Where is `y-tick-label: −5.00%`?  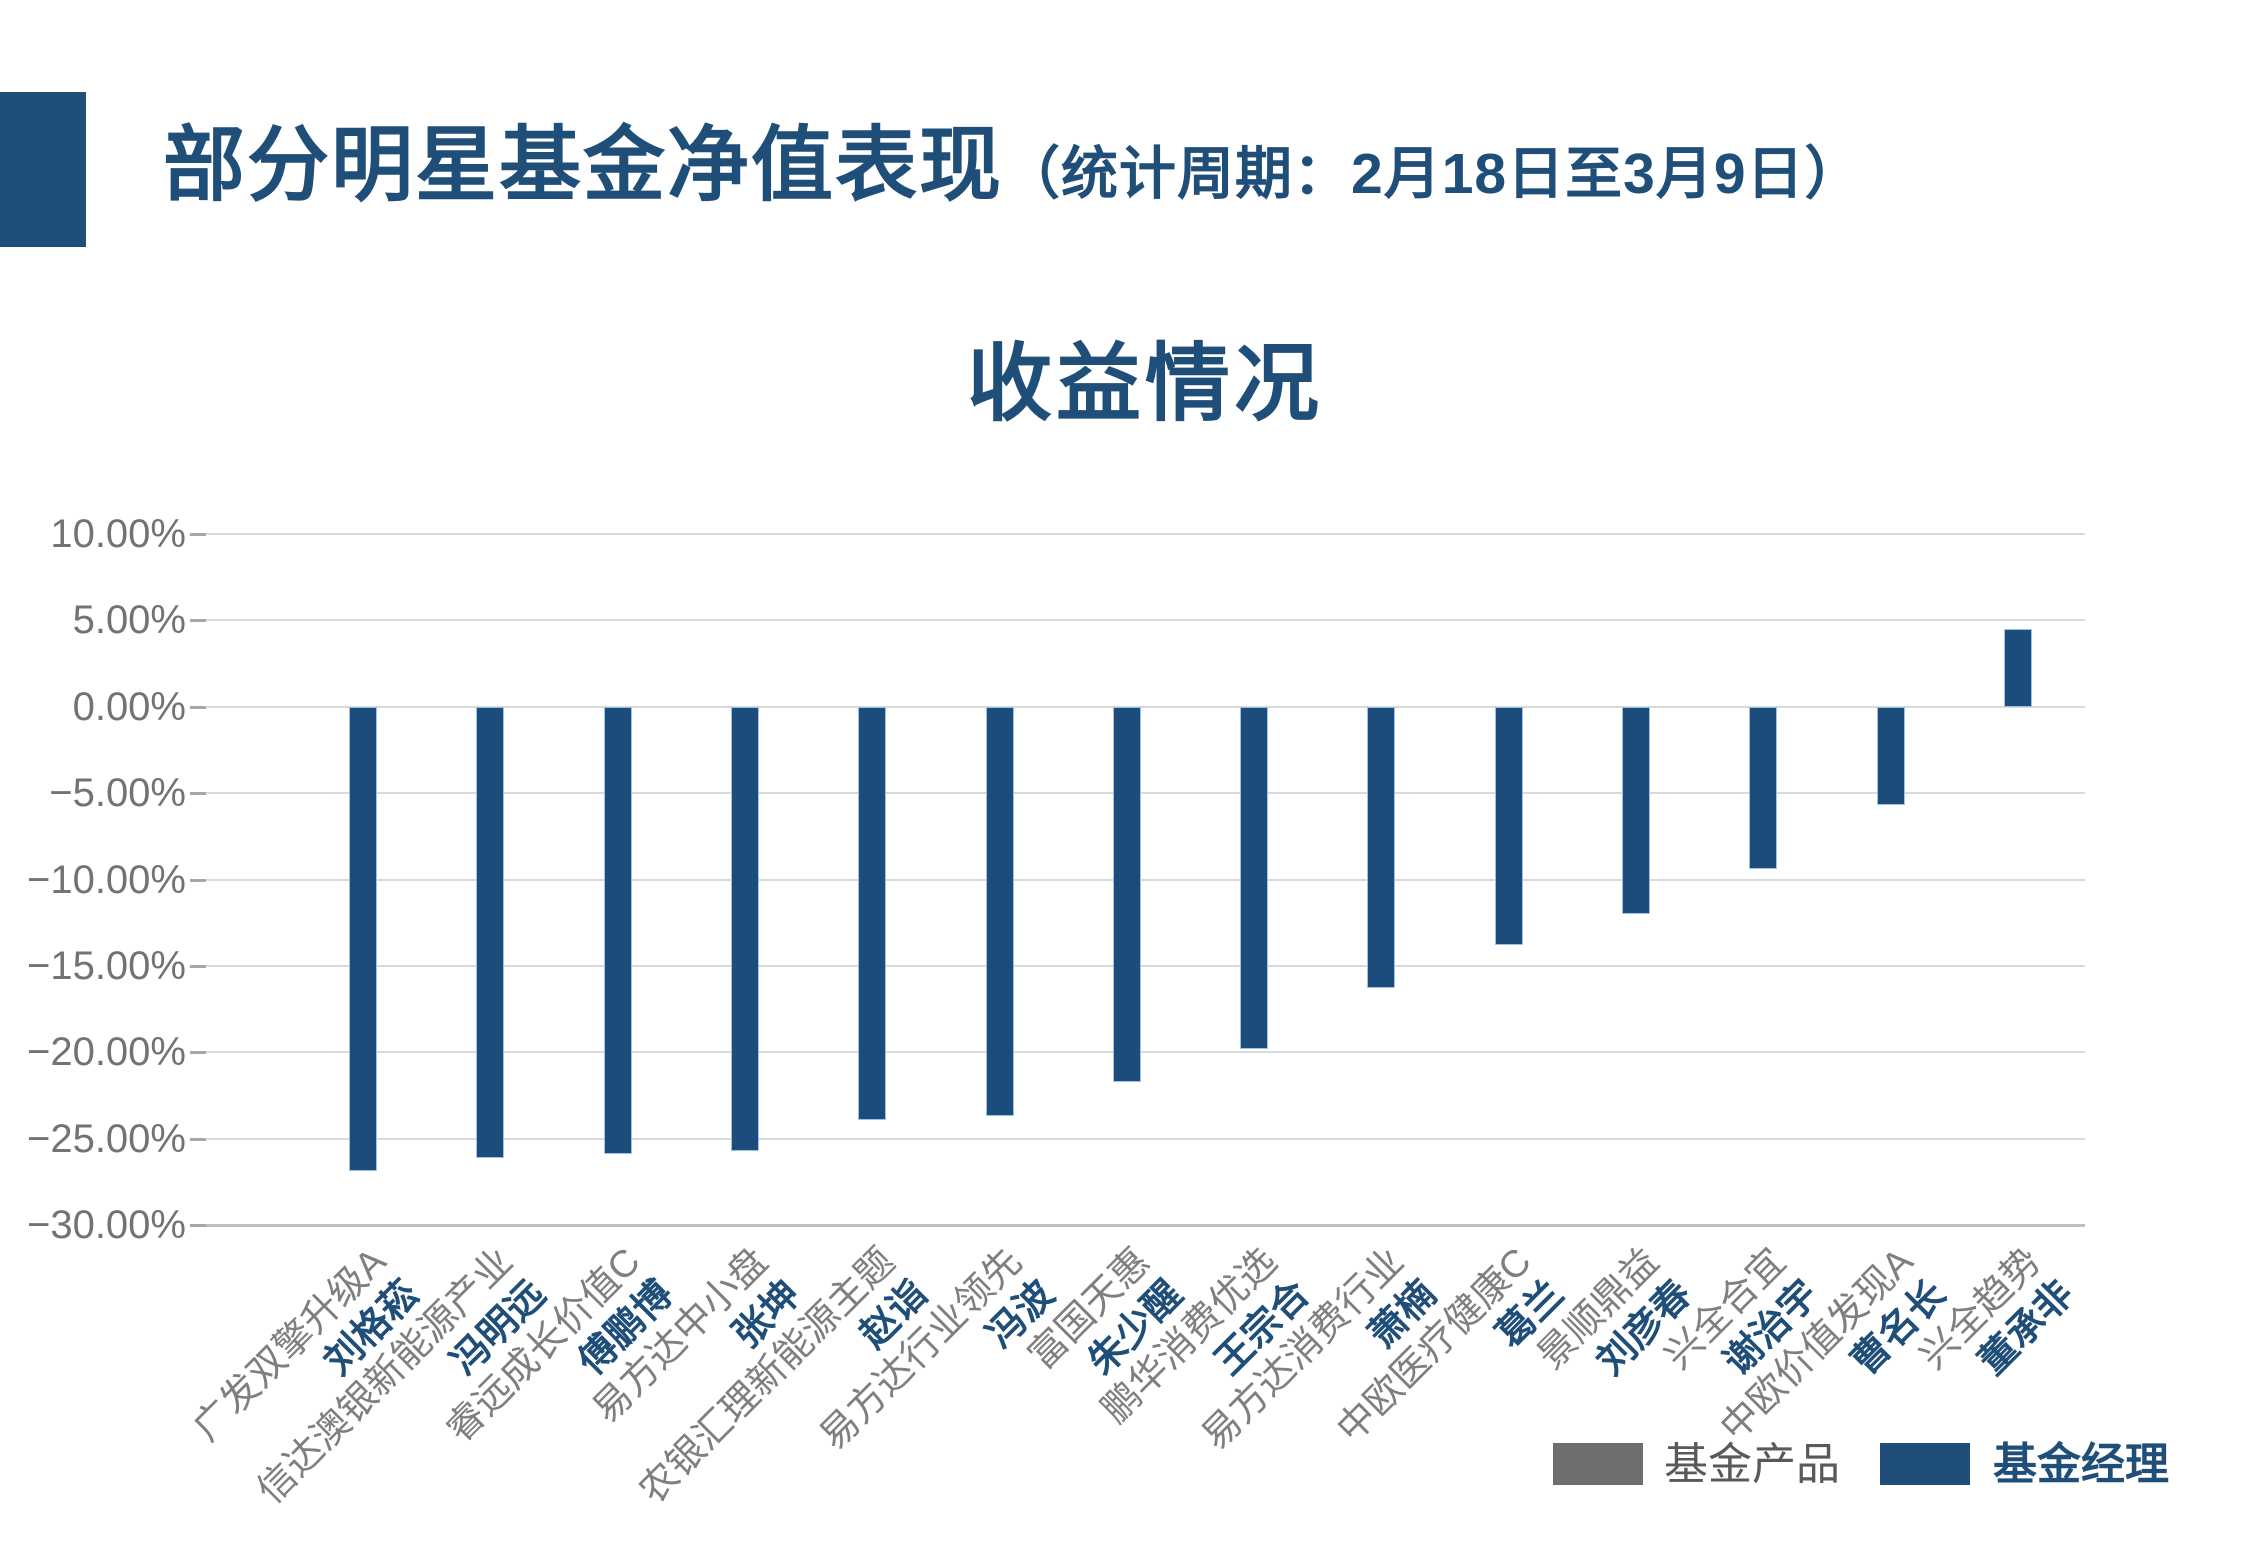 y-tick-label: −5.00% is located at coordinates (117, 793).